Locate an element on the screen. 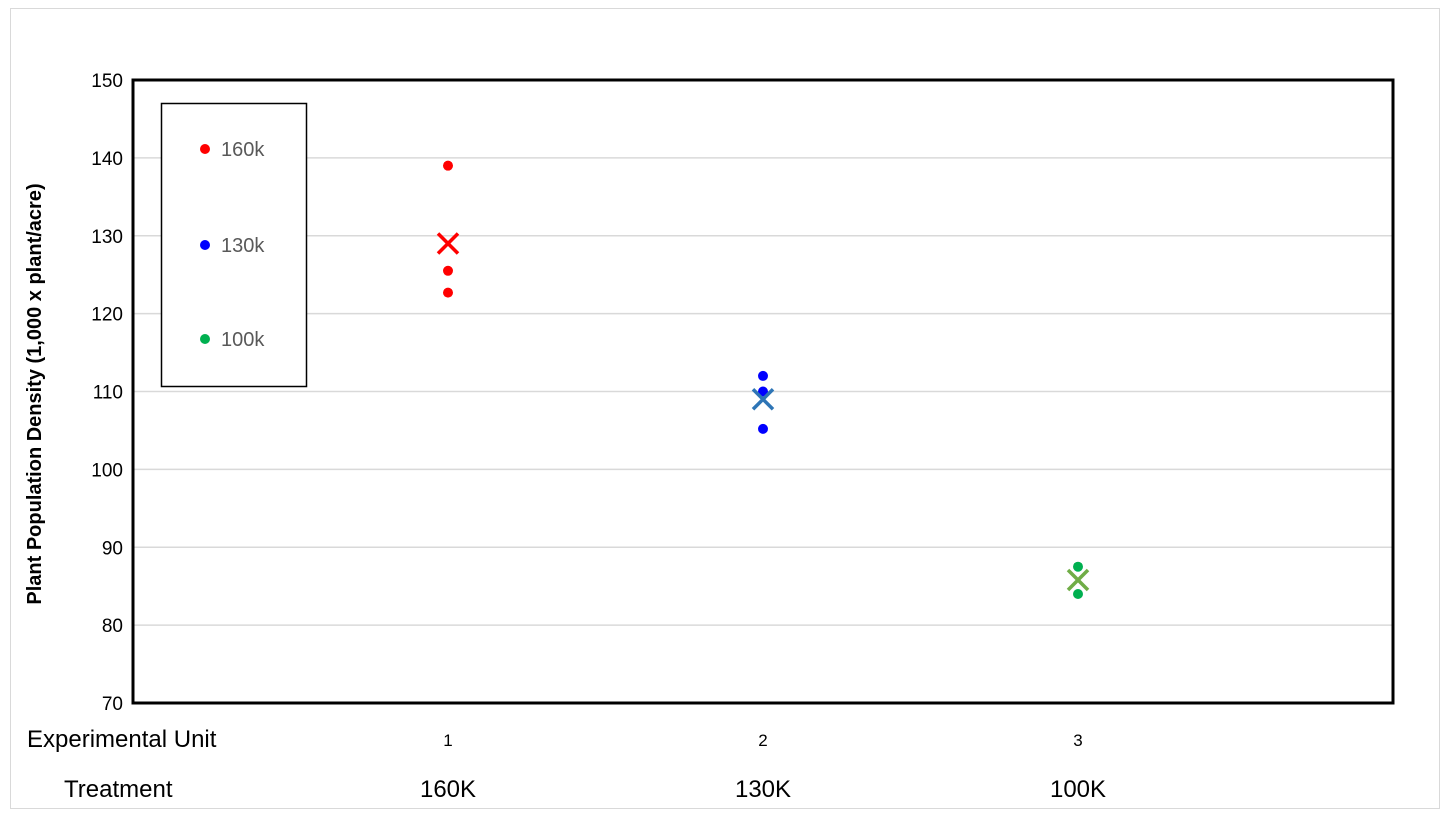  x-category-labels: 1 160K 2 130K 3 100K is located at coordinates (763, 767).